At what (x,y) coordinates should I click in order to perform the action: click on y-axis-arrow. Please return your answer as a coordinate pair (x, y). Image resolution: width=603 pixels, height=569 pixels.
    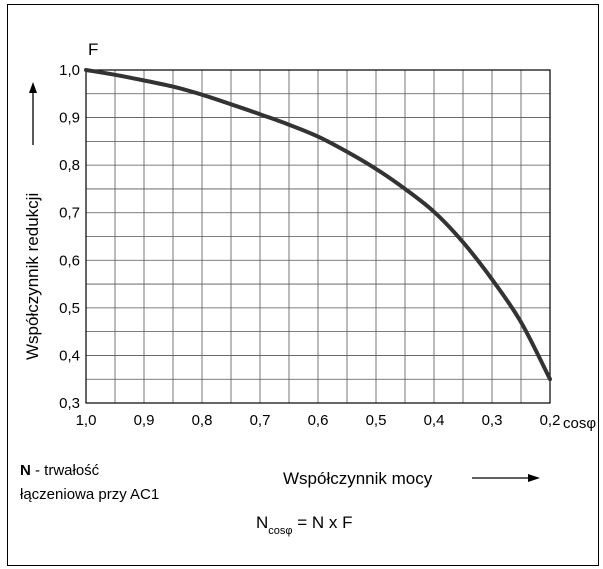
    Looking at the image, I should click on (33, 113).